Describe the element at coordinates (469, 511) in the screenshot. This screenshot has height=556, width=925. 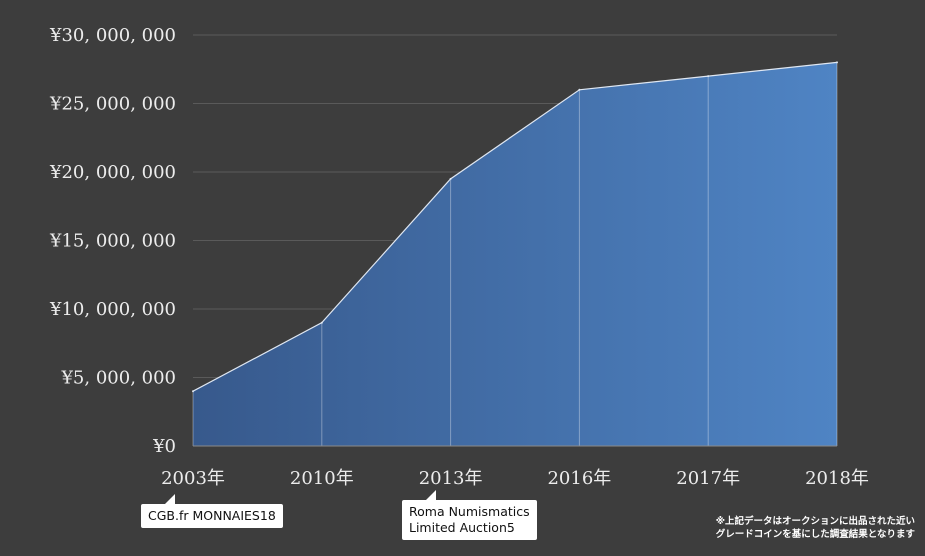
I see `annotation-label-line: Roma Numismatics` at that location.